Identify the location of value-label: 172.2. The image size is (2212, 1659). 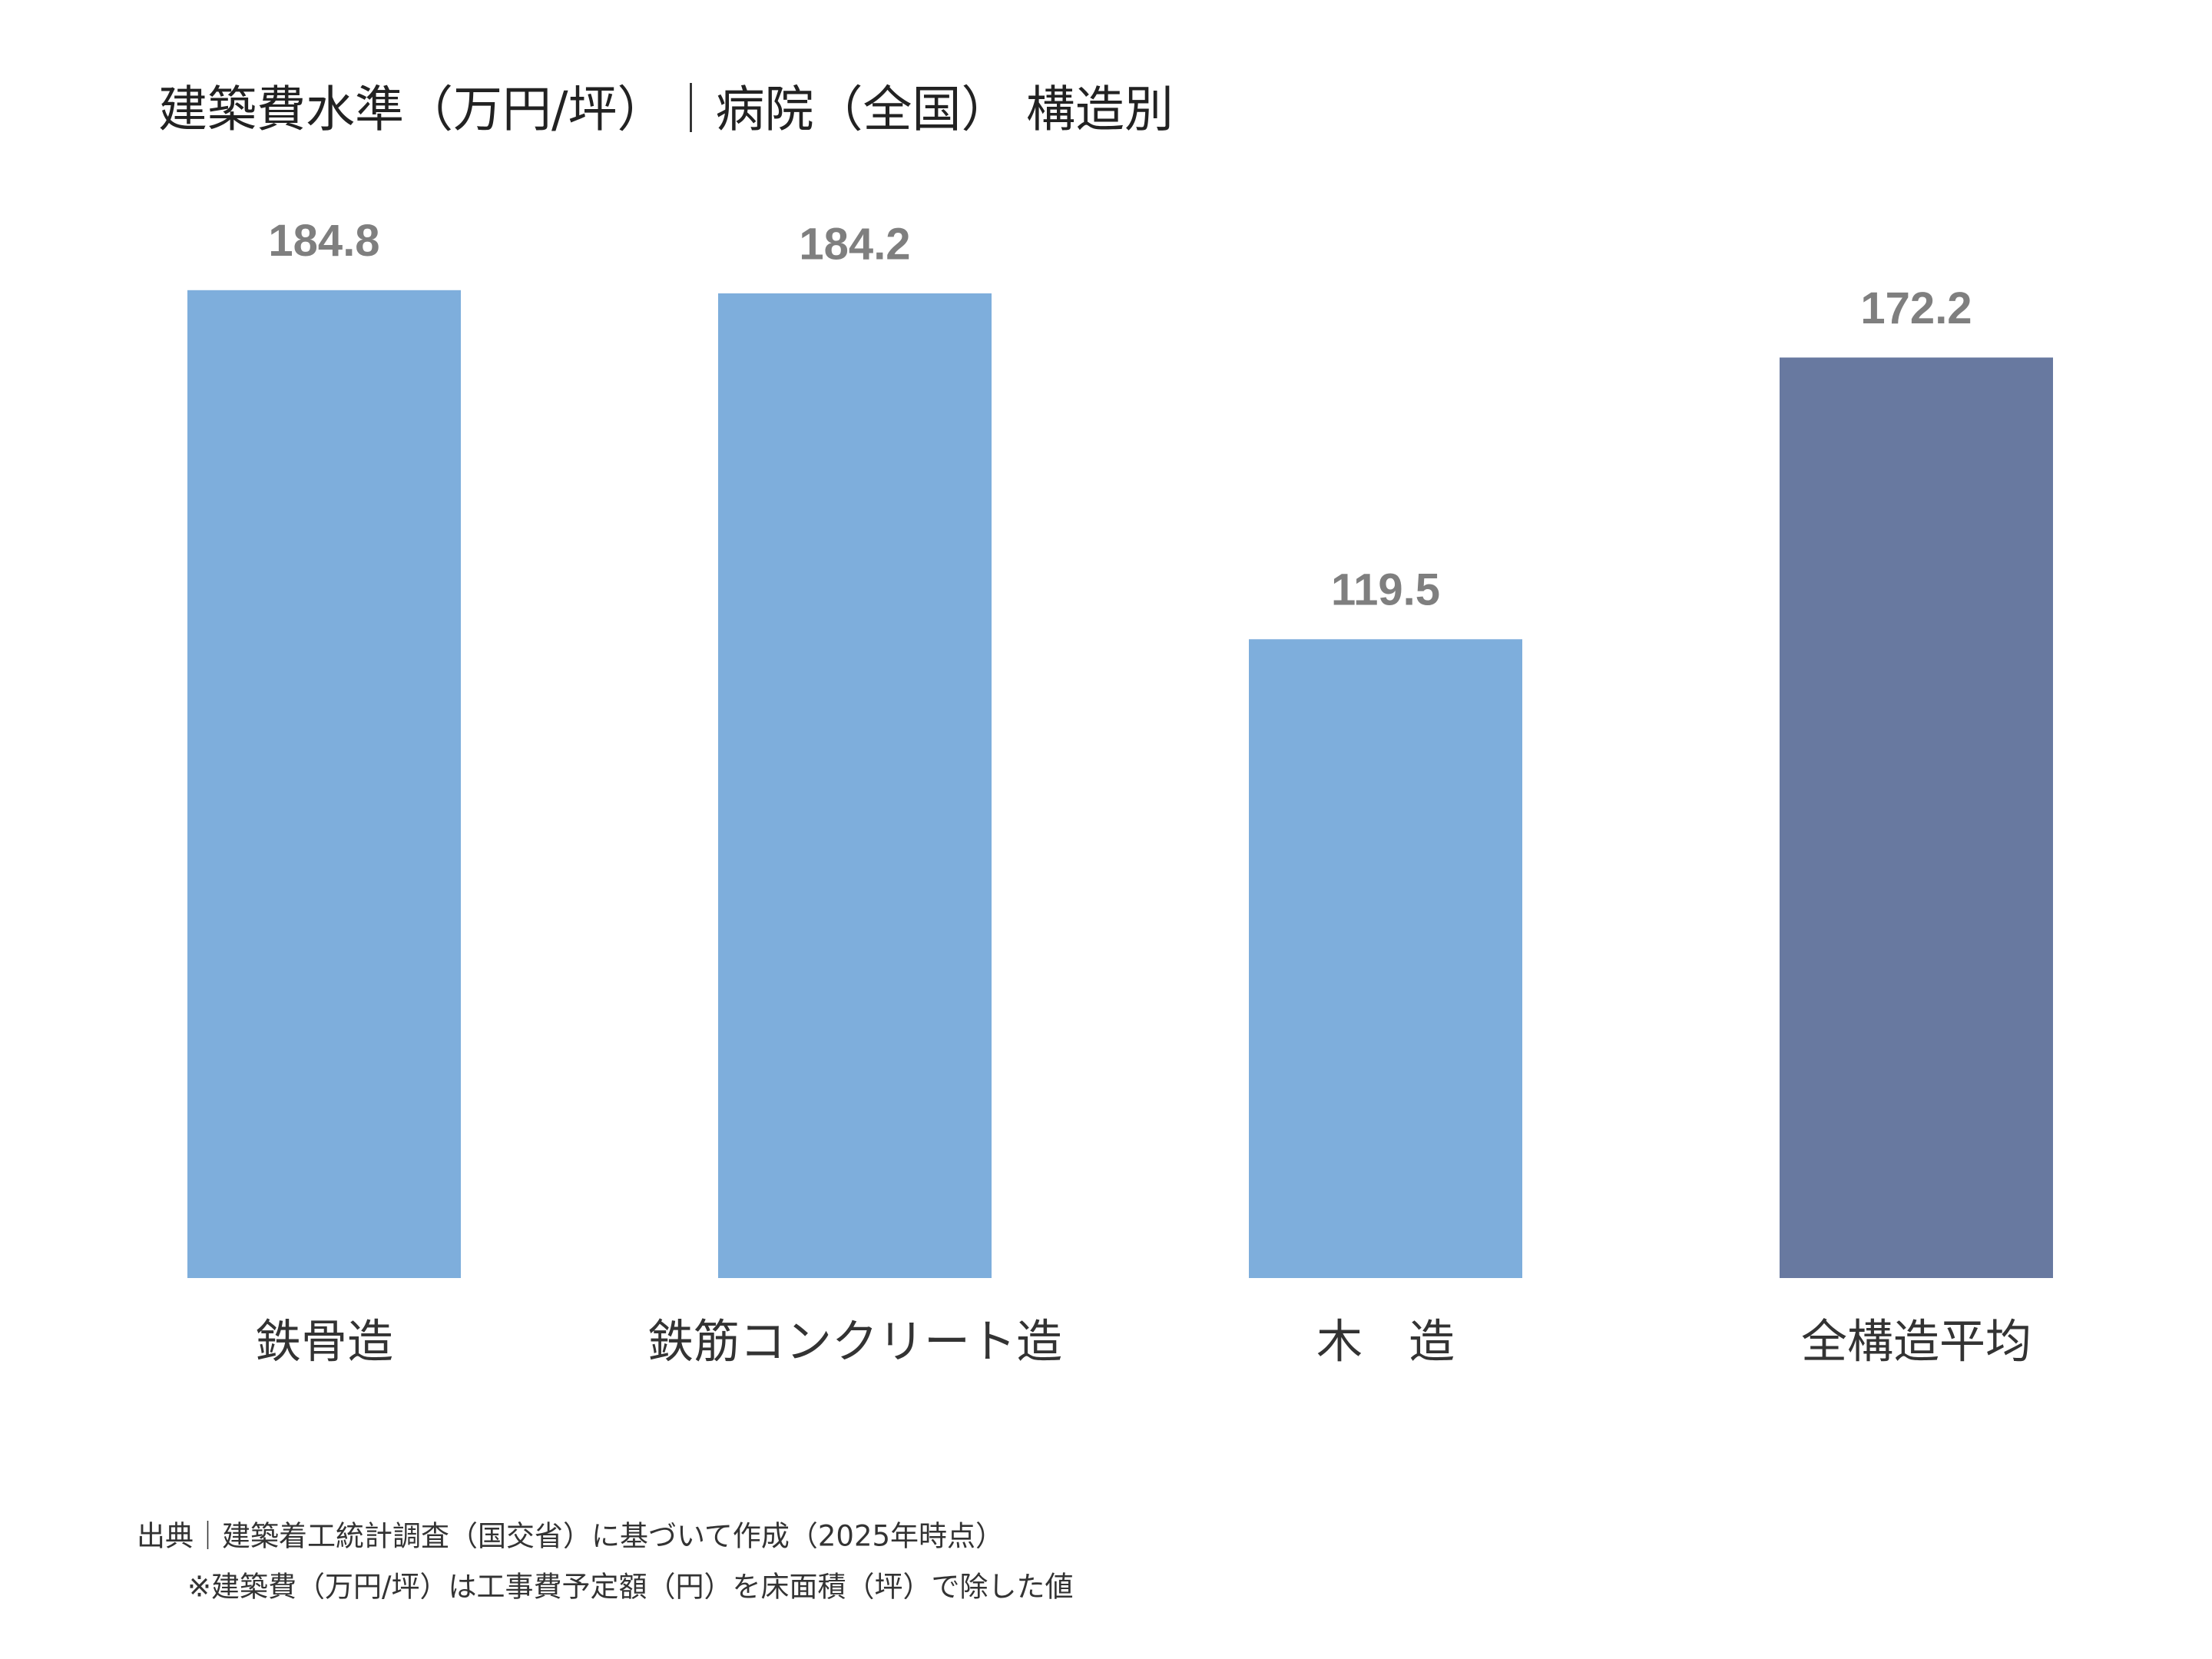
(1916, 308).